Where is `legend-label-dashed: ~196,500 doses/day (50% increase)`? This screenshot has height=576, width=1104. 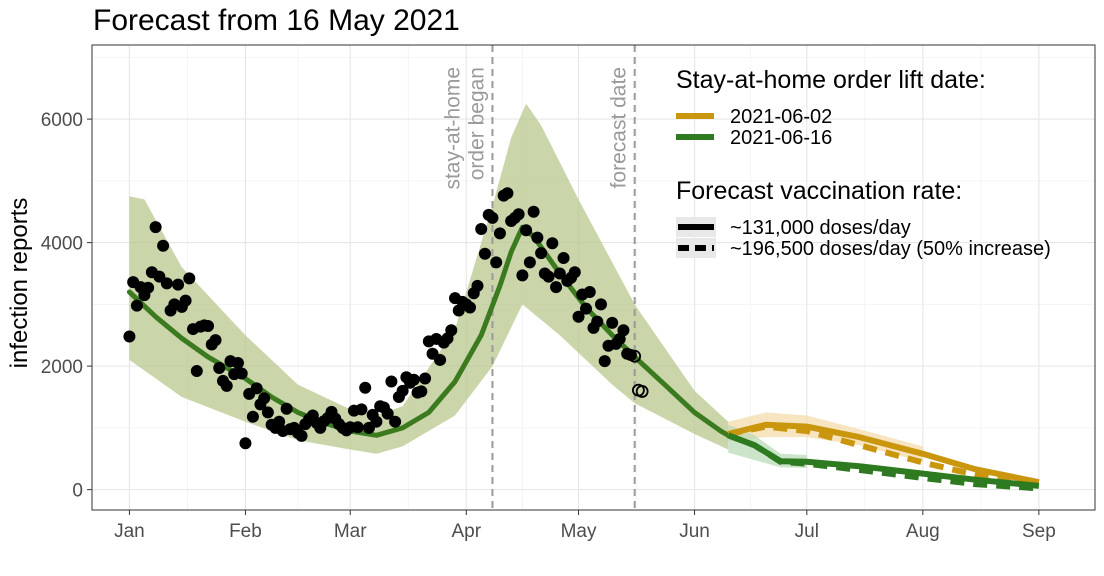 legend-label-dashed: ~196,500 doses/day (50% increase) is located at coordinates (890, 249).